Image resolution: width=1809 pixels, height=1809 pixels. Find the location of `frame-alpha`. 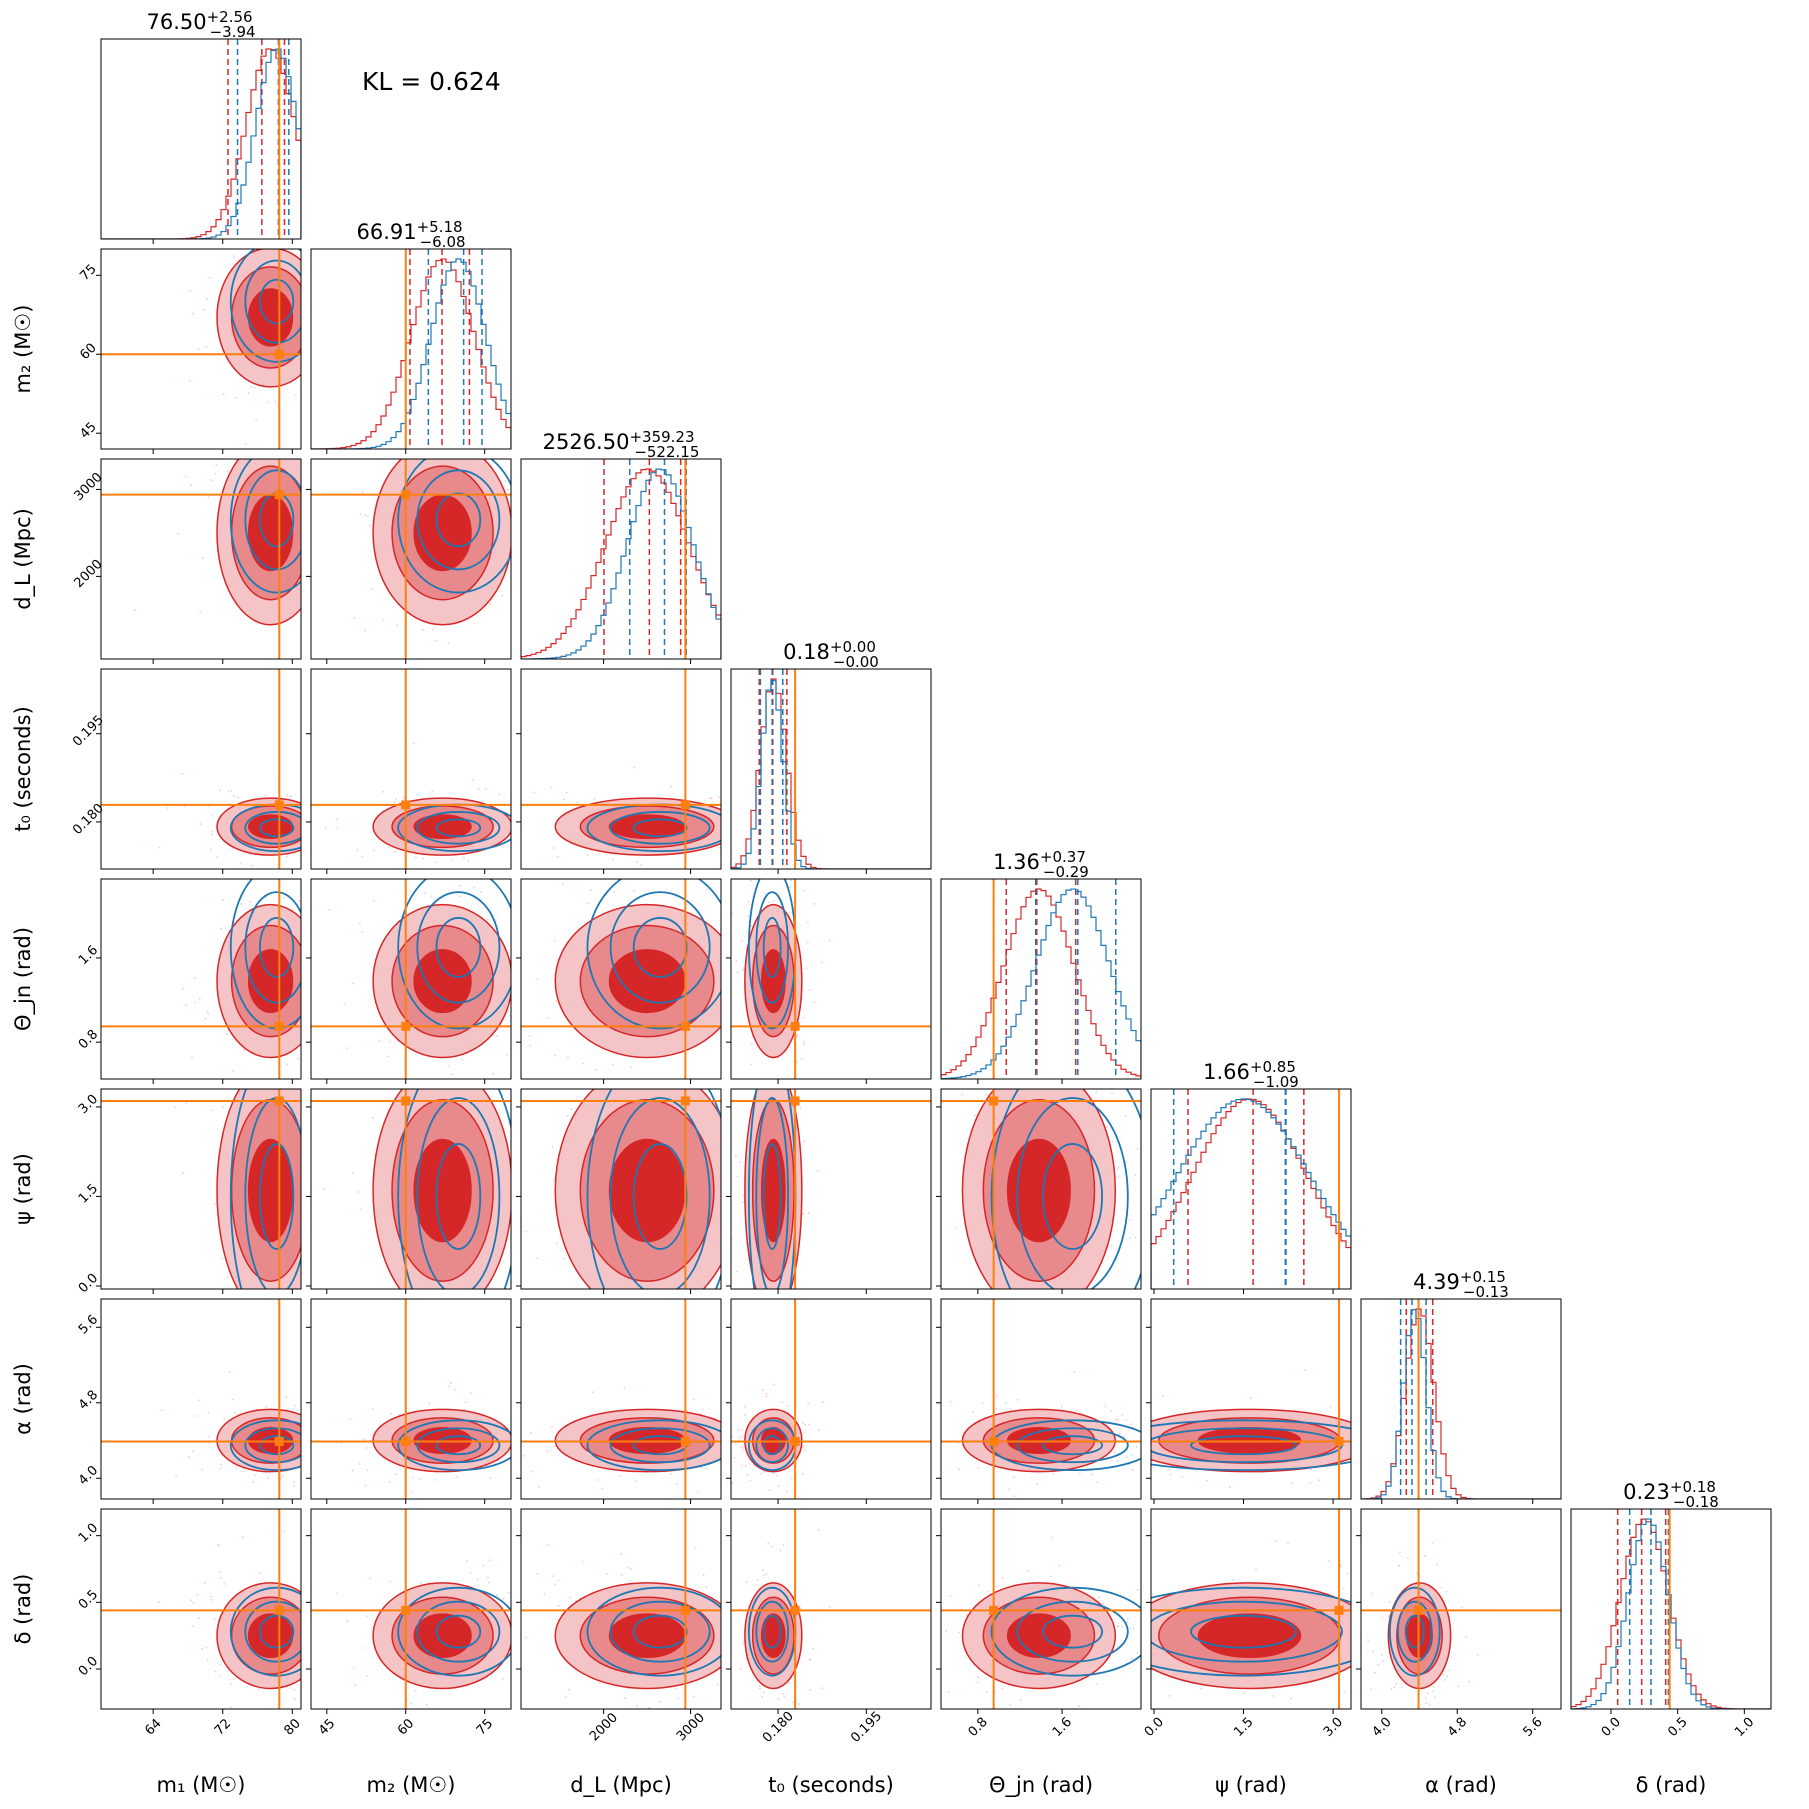

frame-alpha is located at coordinates (1461, 1399).